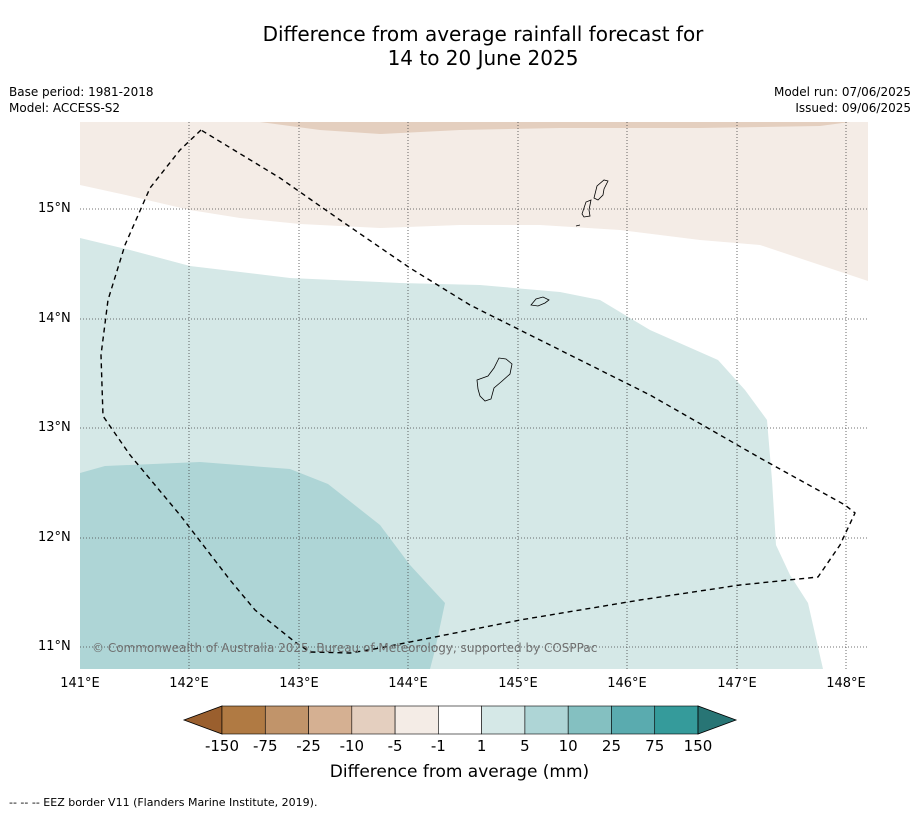  Describe the element at coordinates (65, 108) in the screenshot. I see `model-name: Model: ACCESS-S2` at that location.